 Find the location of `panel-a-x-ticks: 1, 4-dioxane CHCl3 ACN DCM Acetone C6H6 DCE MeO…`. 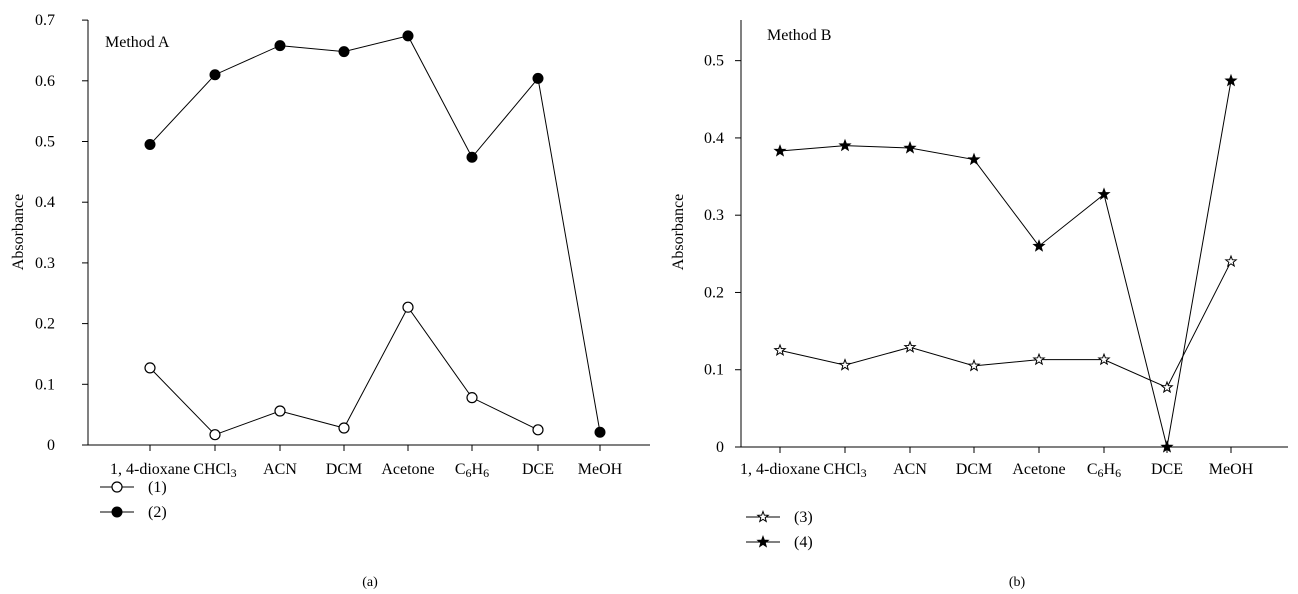

panel-a-x-ticks: 1, 4-dioxane CHCl3 ACN DCM Acetone C6H6 DCE MeO… is located at coordinates (366, 462).